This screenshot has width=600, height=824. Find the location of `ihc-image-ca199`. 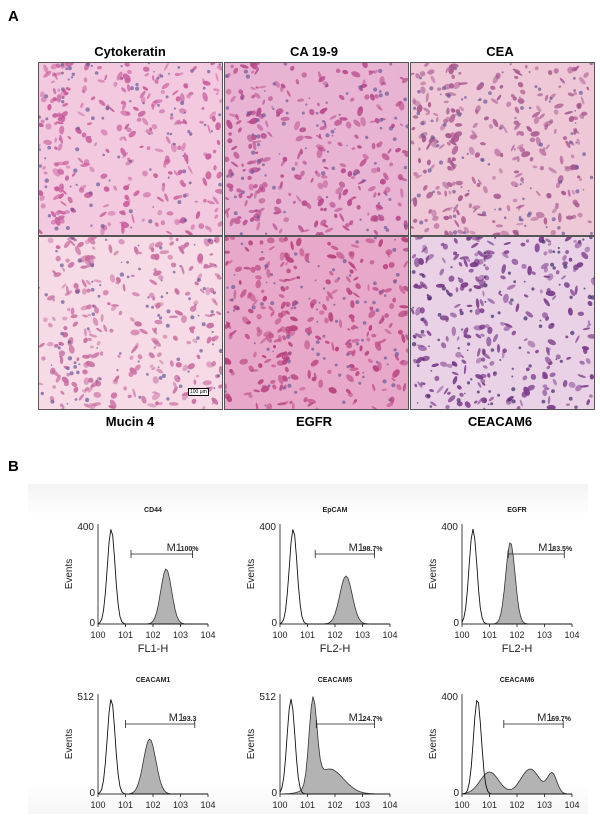

ihc-image-ca199 is located at coordinates (316, 149).